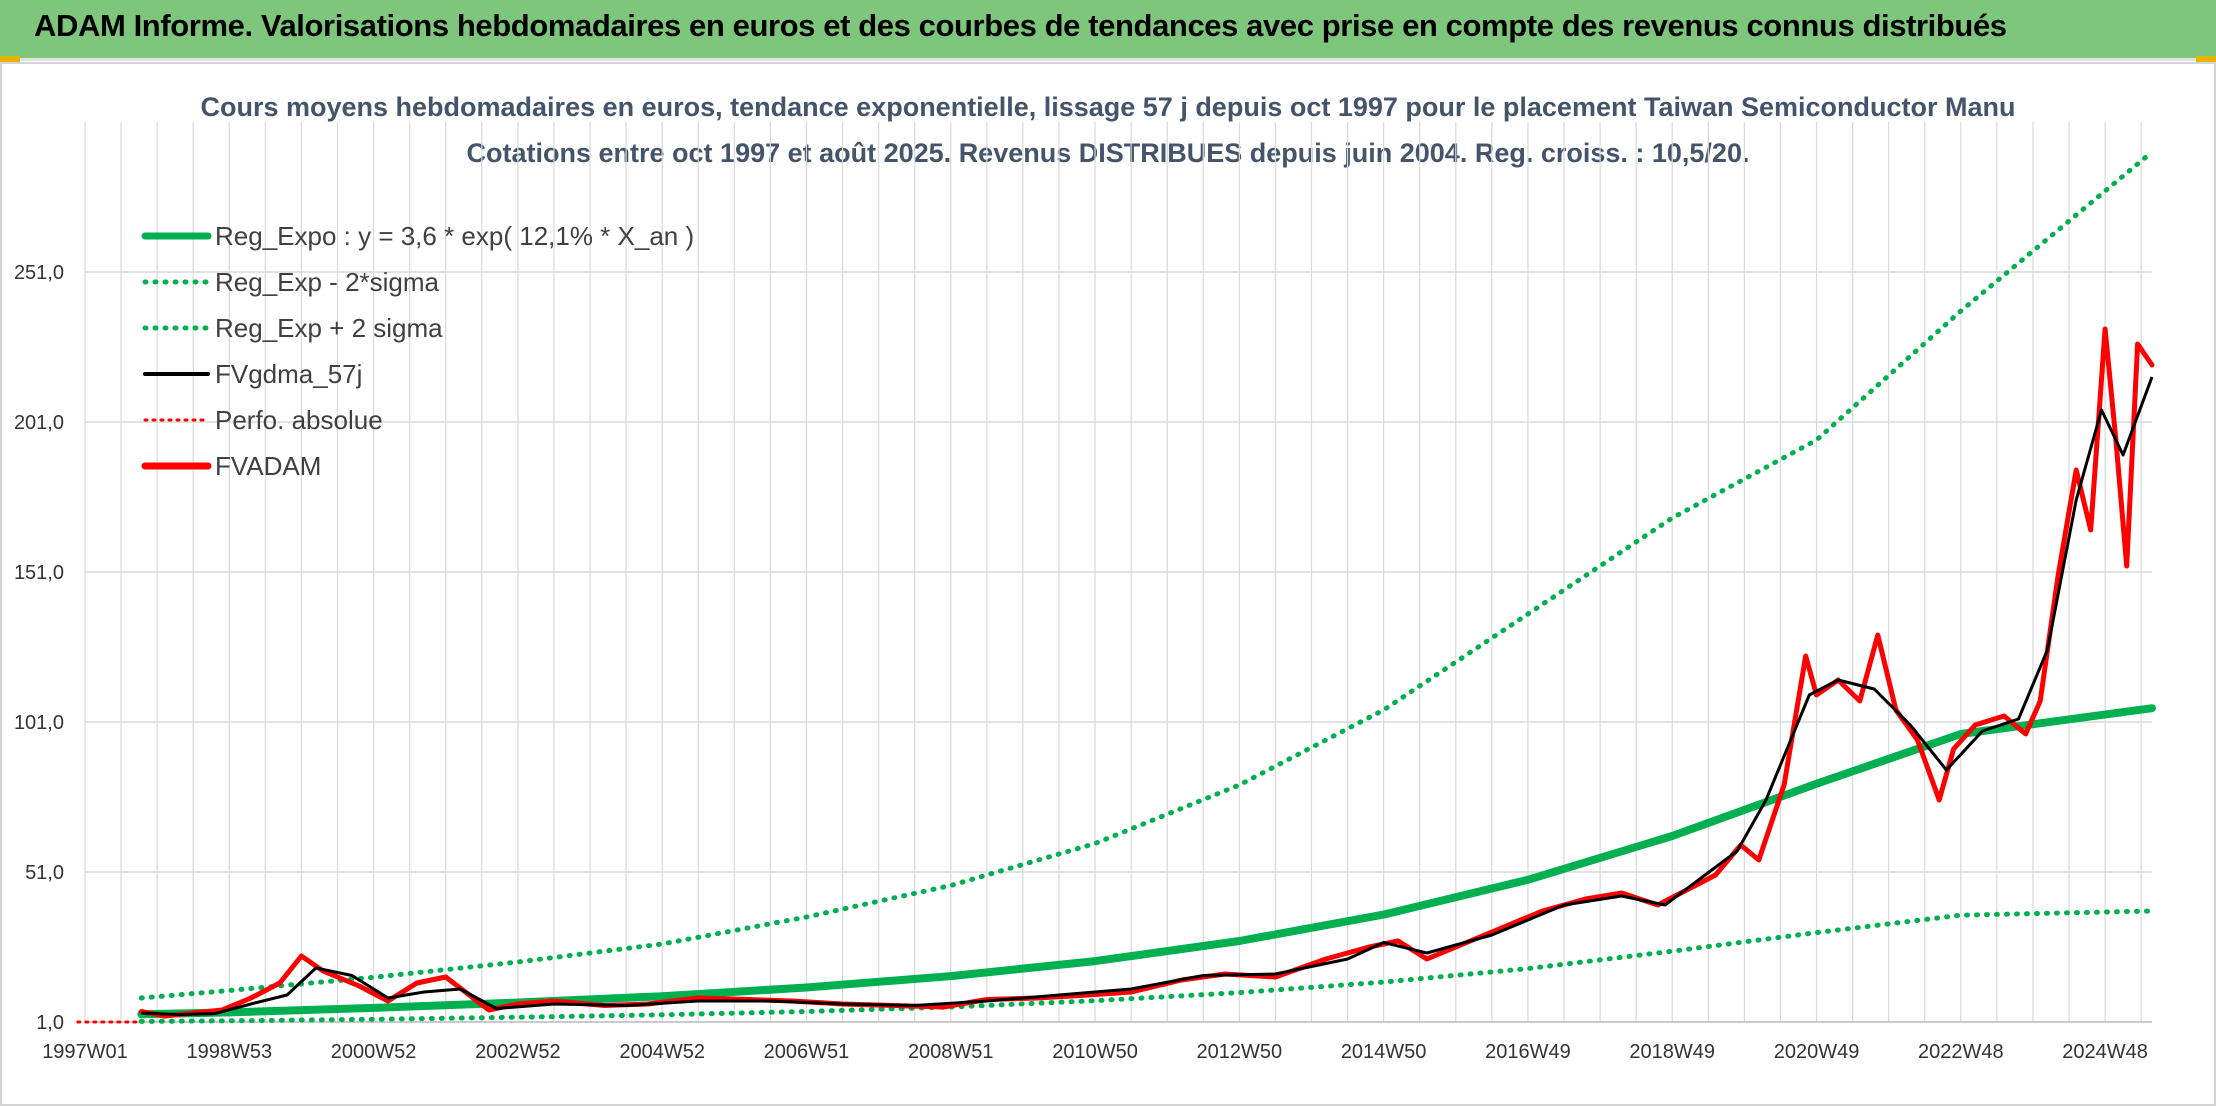 The width and height of the screenshot is (2216, 1106). Describe the element at coordinates (1817, 1052) in the screenshot. I see `x-tick-label: 2020W49` at that location.